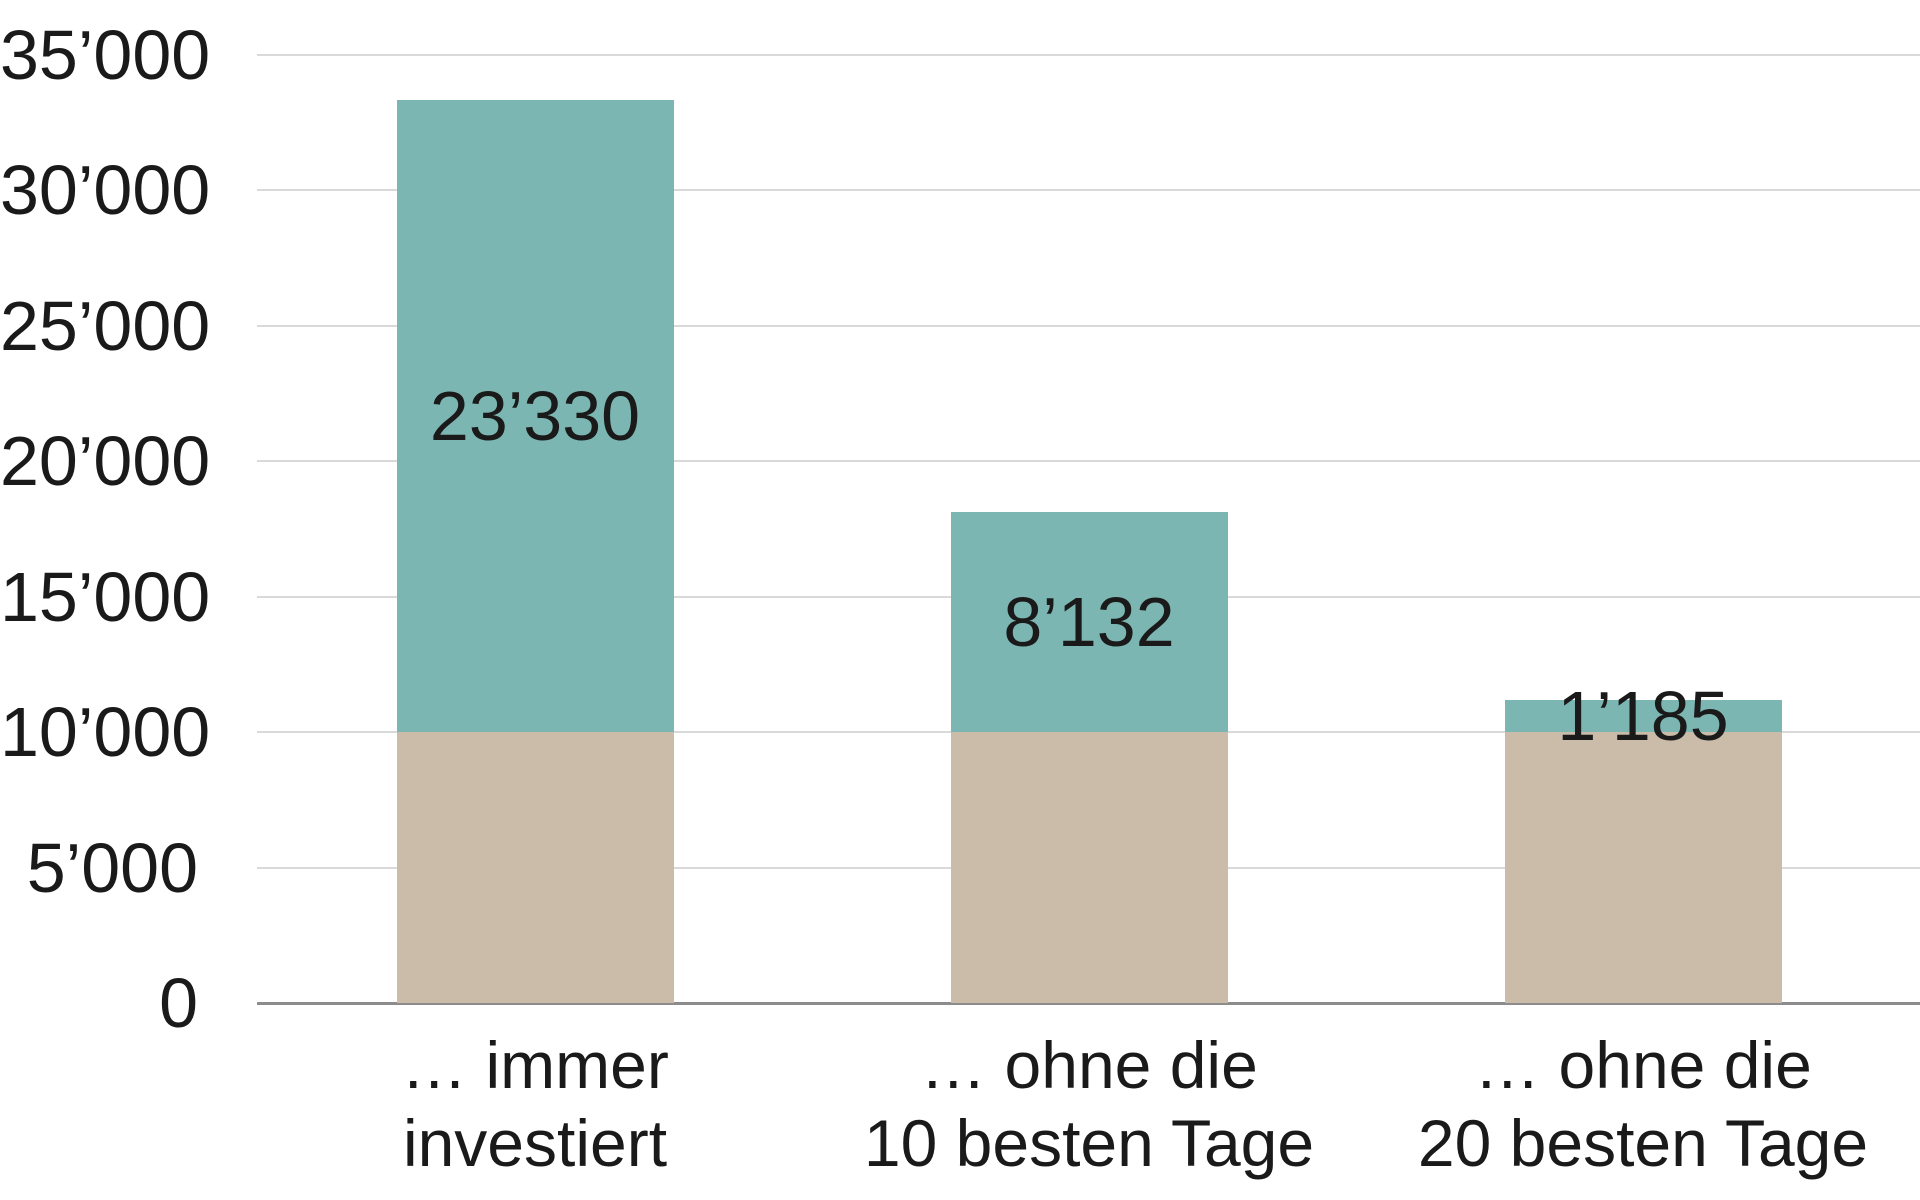  Describe the element at coordinates (1643, 1104) in the screenshot. I see `x-axis-category-label: … ohne die 20 besten Tage` at that location.